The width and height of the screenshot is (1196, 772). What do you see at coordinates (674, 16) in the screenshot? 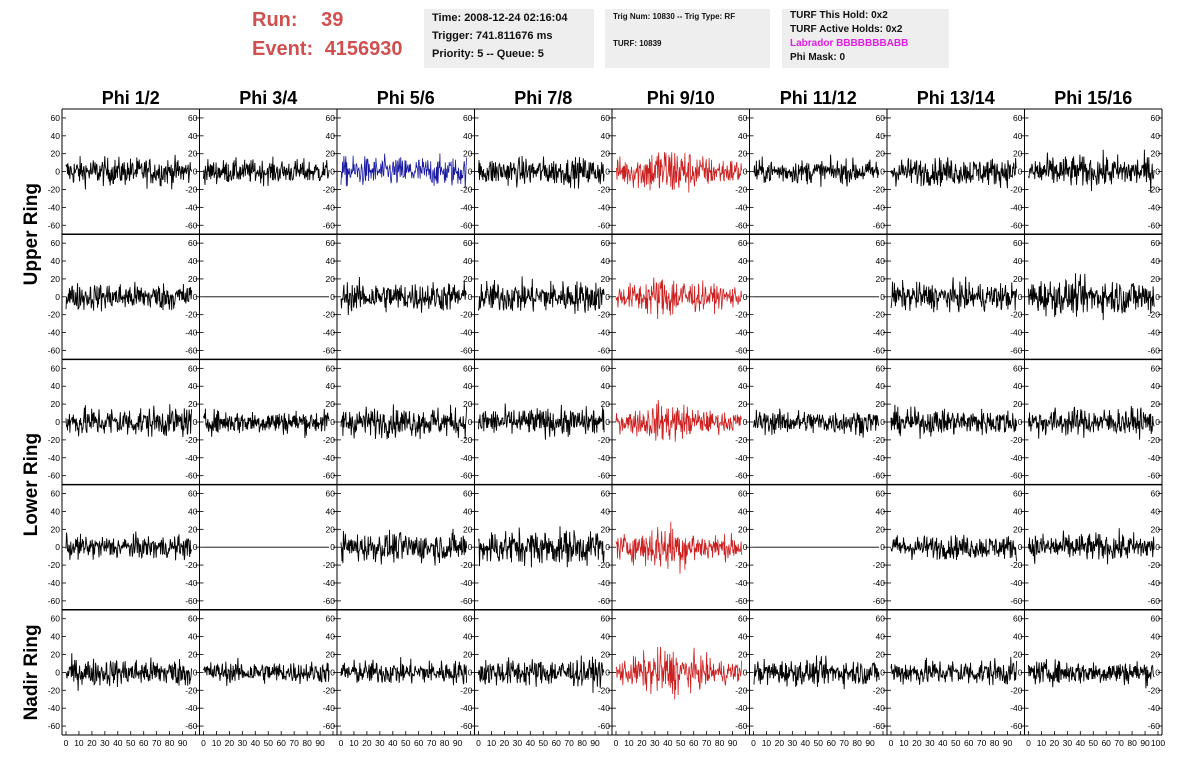
I see `trig-num-text: Trig Num: 10830 -- Trig Type: RF` at bounding box center [674, 16].